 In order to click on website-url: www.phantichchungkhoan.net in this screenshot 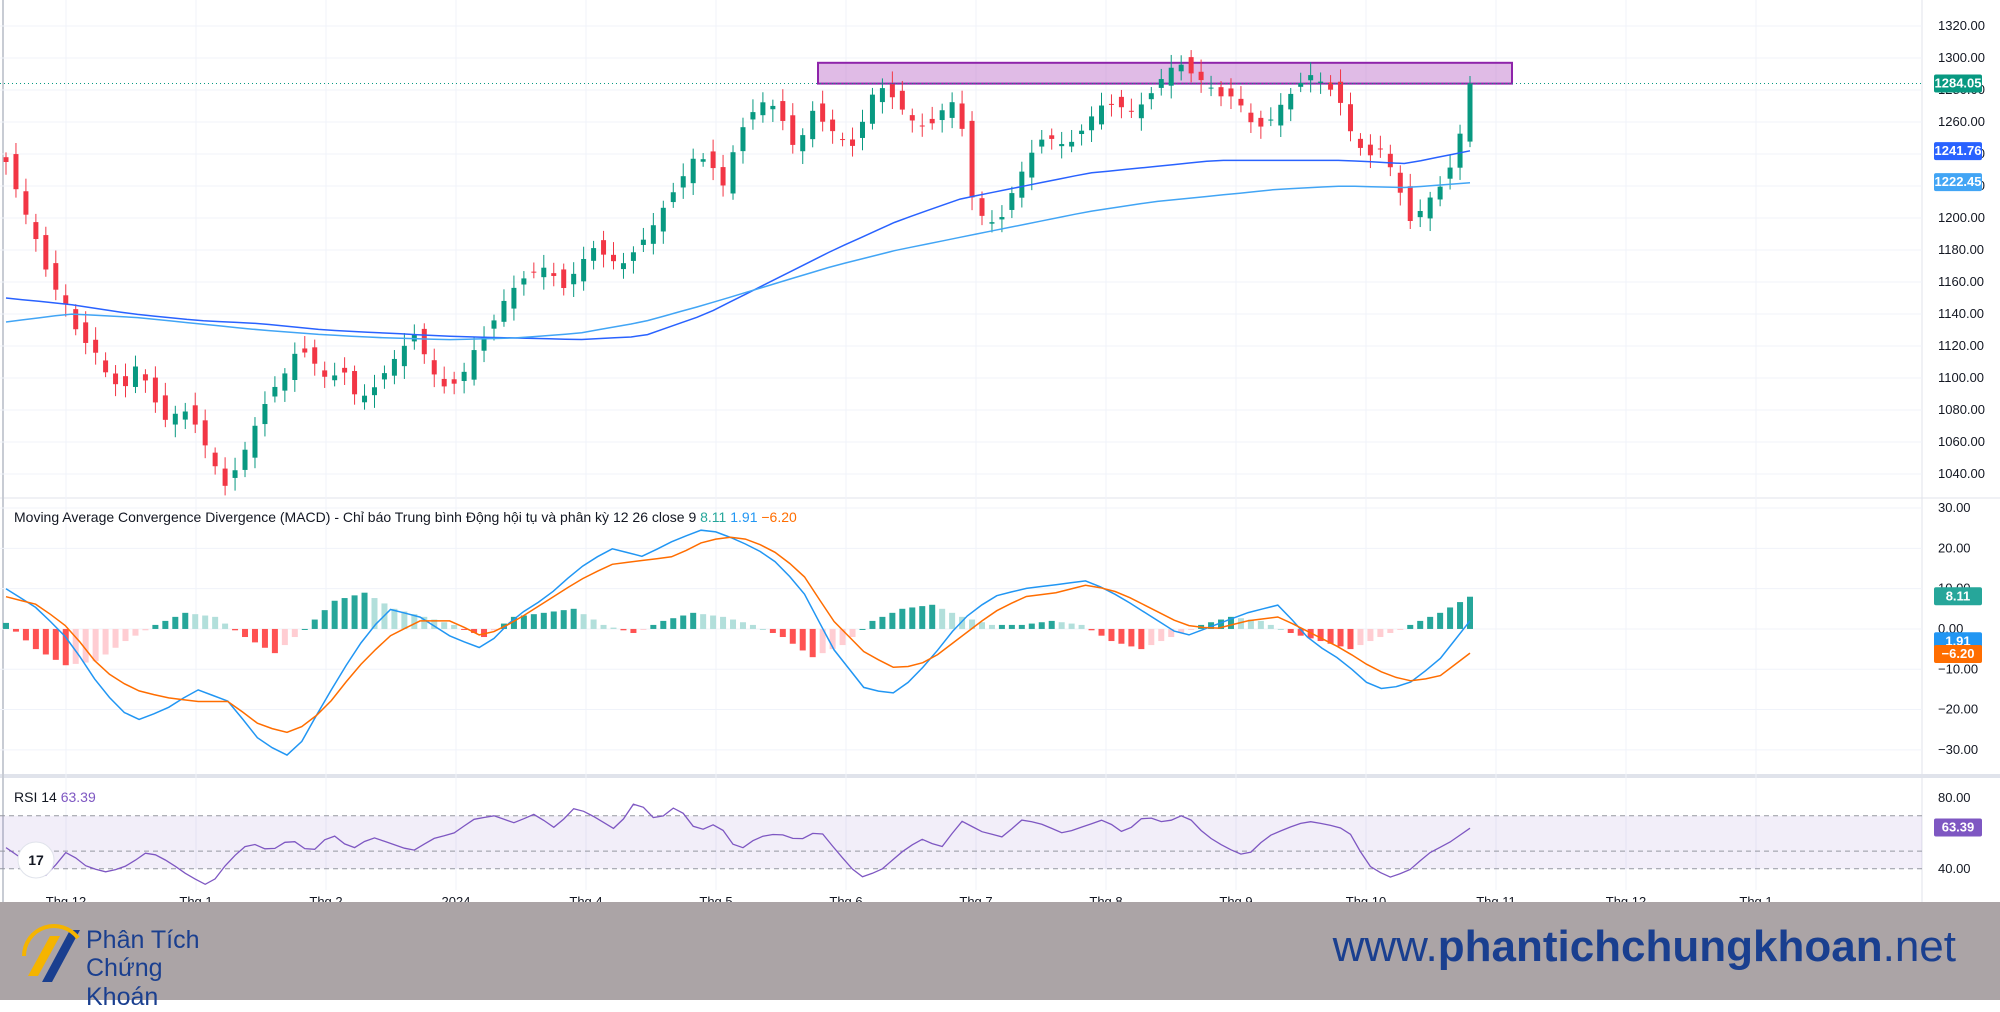, I will do `click(1644, 947)`.